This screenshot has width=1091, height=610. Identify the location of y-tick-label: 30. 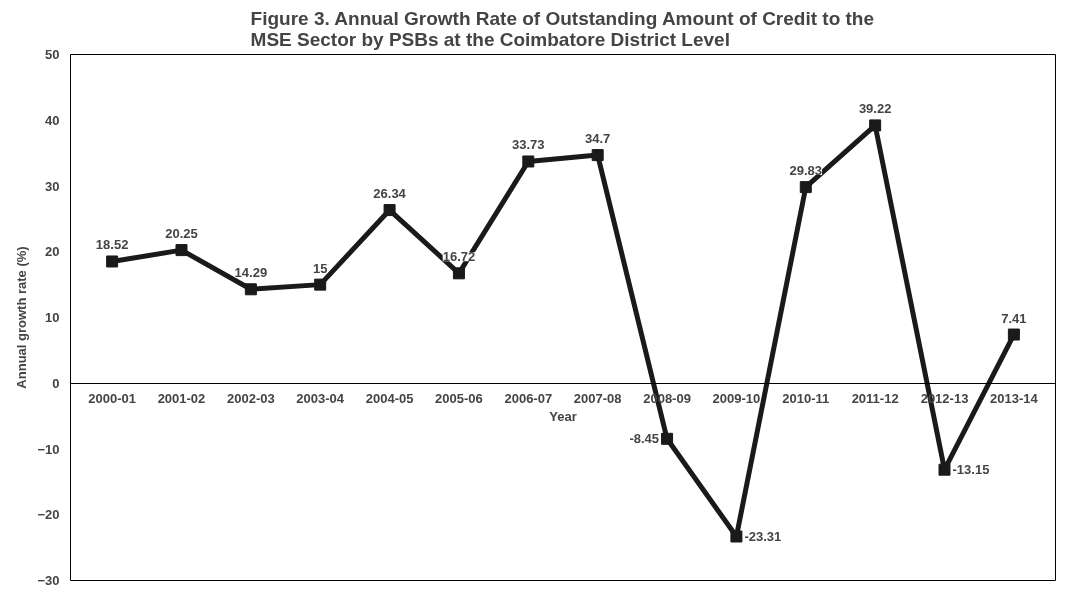
(52, 186).